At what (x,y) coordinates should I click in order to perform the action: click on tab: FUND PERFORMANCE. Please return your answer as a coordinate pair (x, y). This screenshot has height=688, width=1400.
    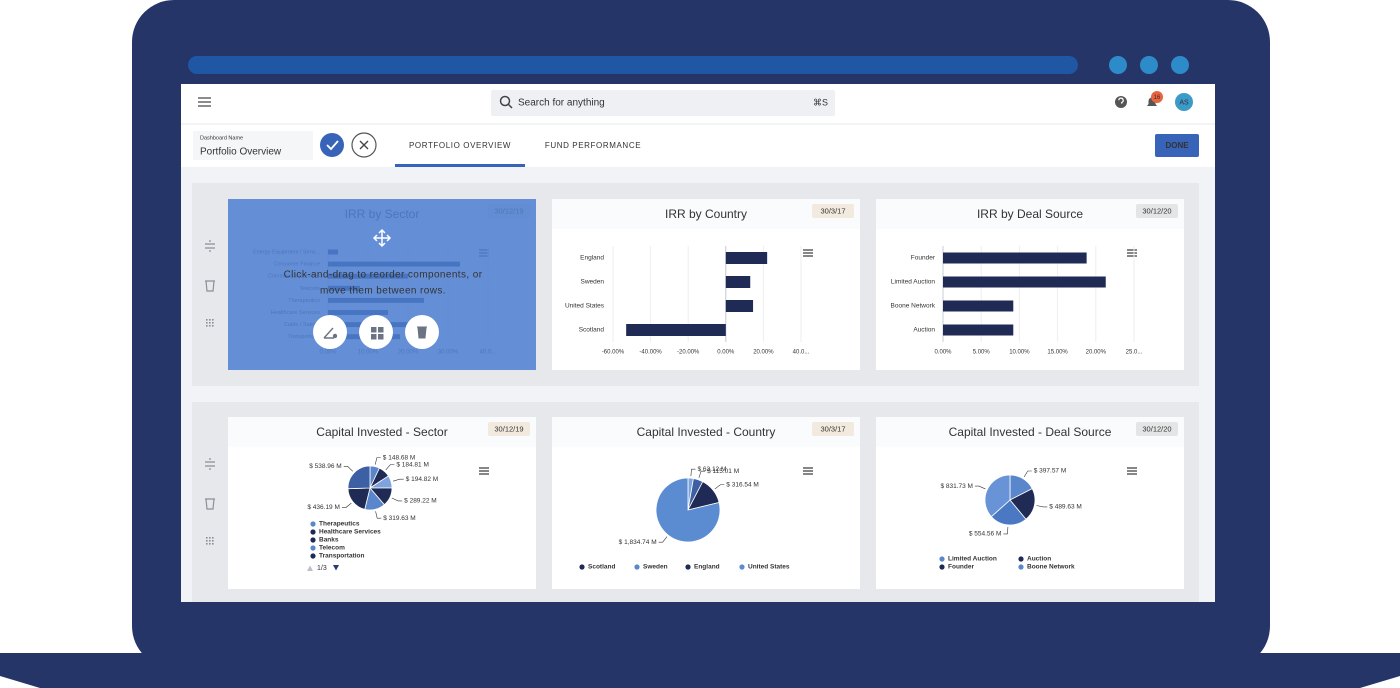
    Looking at the image, I should click on (593, 145).